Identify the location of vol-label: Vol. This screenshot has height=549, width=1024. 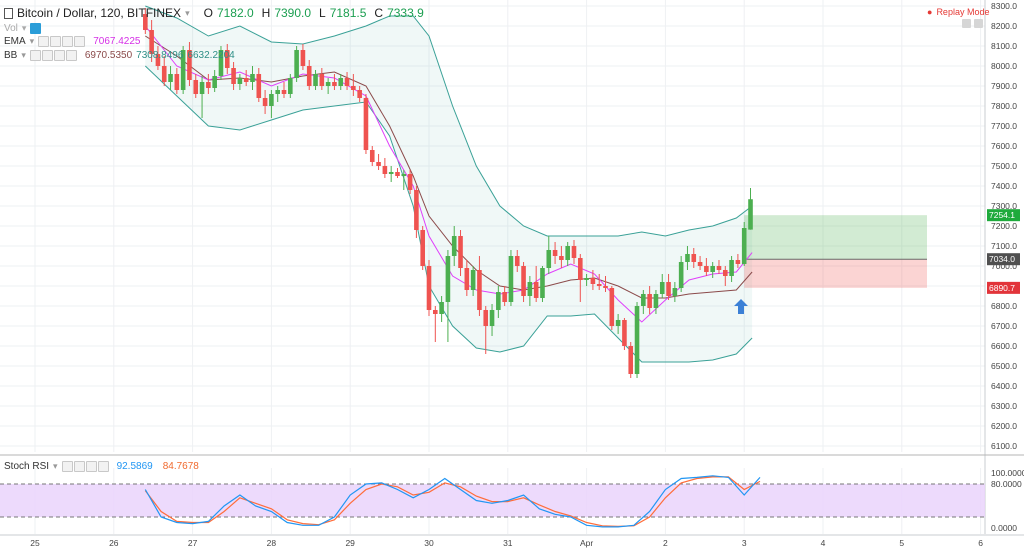
(11, 28).